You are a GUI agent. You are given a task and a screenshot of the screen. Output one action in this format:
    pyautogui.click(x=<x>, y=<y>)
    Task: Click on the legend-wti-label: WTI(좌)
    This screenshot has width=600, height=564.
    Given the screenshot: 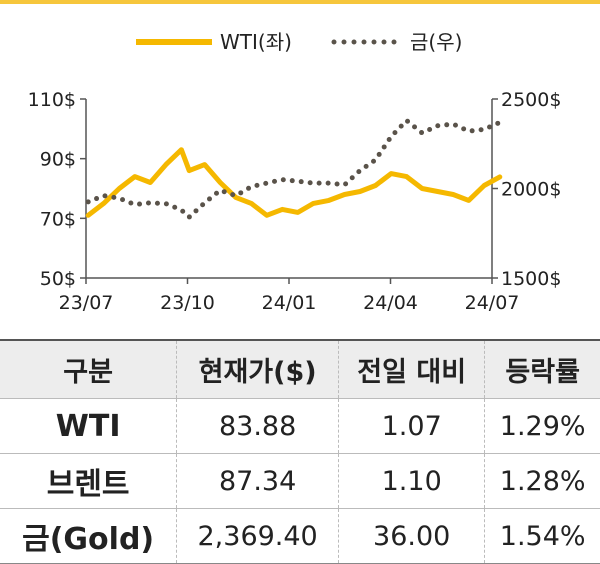 What is the action you would take?
    pyautogui.click(x=256, y=42)
    